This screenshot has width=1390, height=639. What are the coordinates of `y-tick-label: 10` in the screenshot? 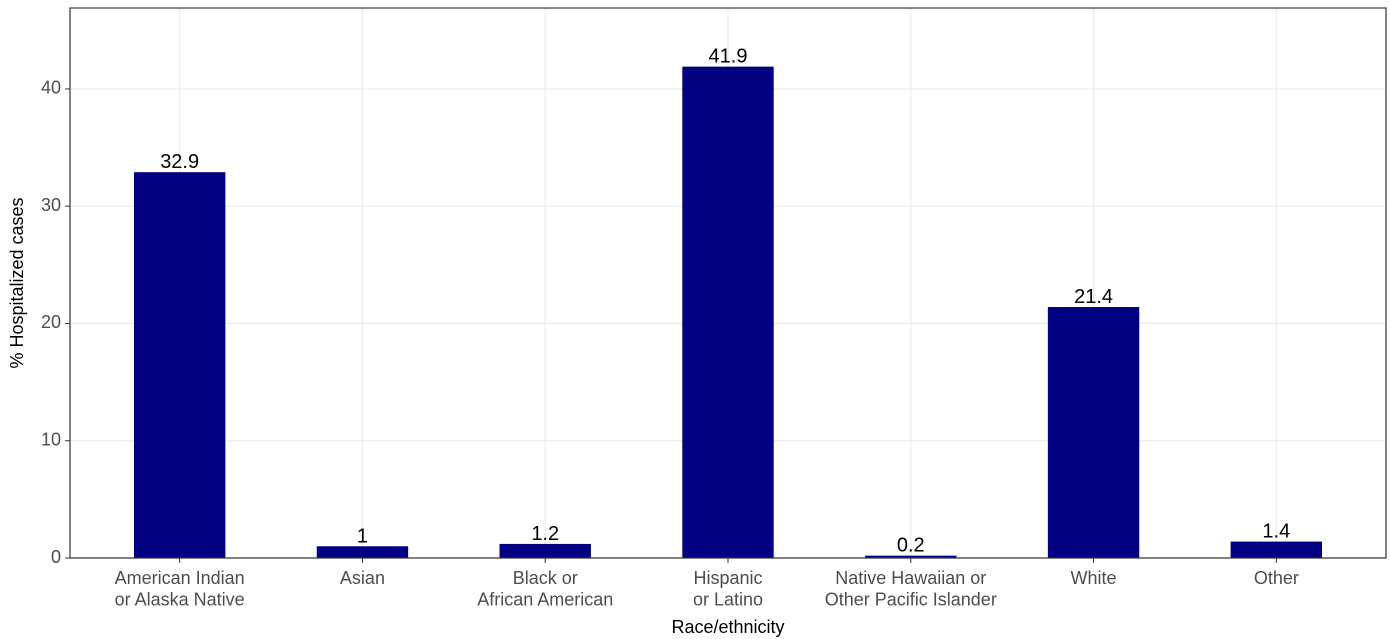 It's located at (51, 439).